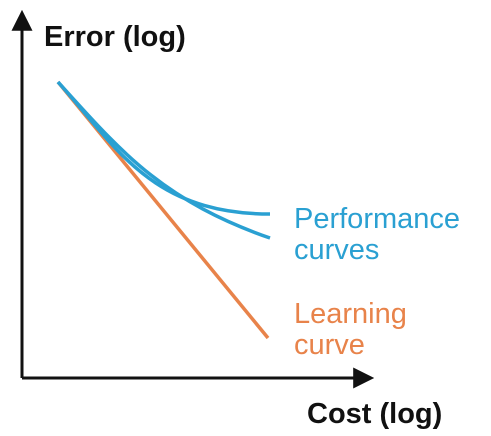 The image size is (491, 436). I want to click on x-axis-label: Cost (log), so click(374, 414).